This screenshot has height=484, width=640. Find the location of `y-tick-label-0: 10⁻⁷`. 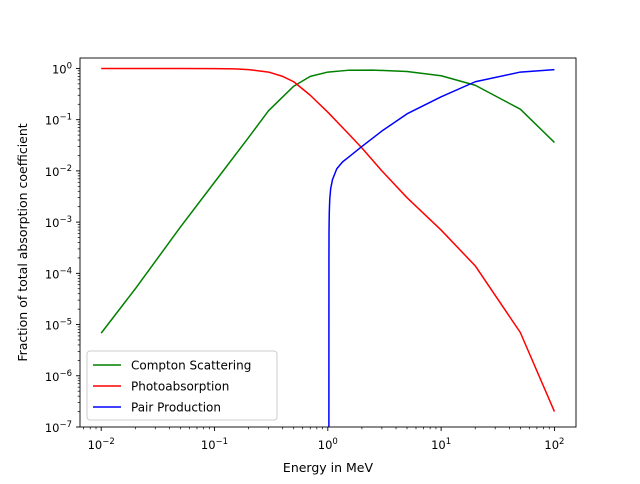

y-tick-label-0: 10⁻⁷ is located at coordinates (58, 427).